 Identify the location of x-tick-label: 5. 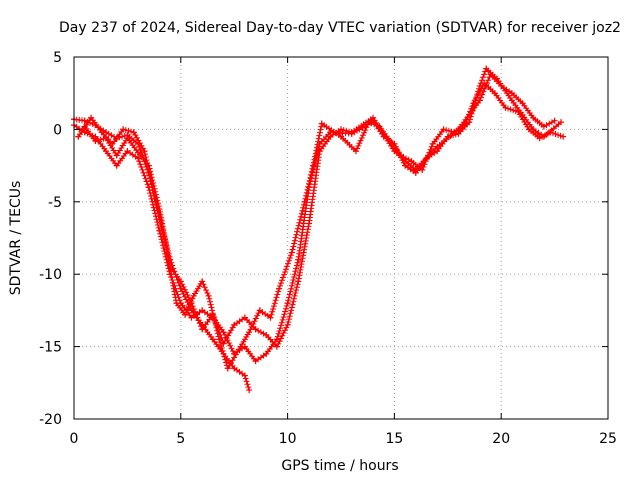
(180, 439).